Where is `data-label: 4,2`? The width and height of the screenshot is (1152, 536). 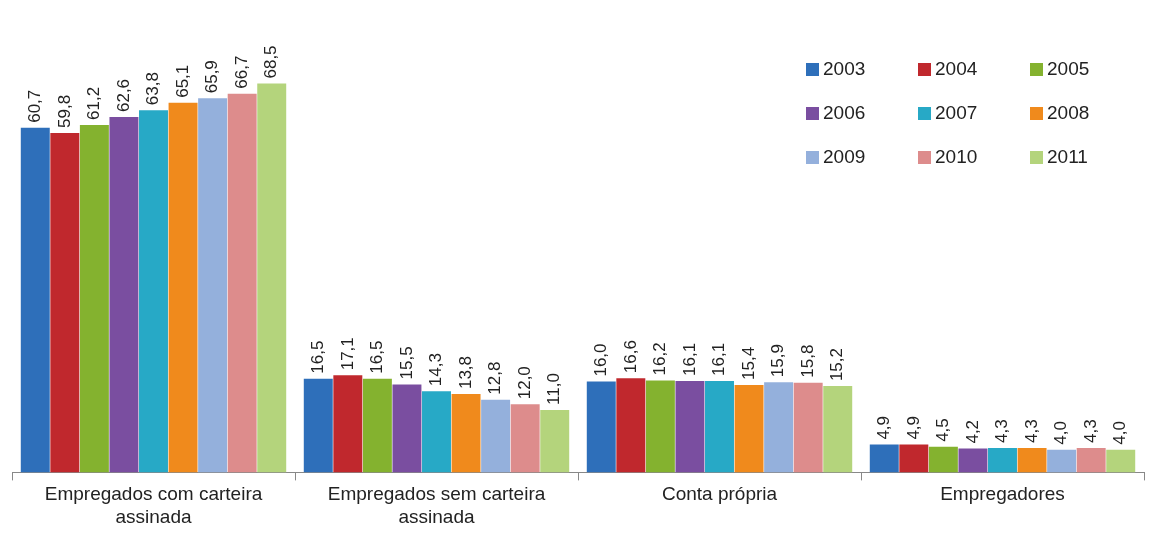
data-label: 4,2 is located at coordinates (972, 431).